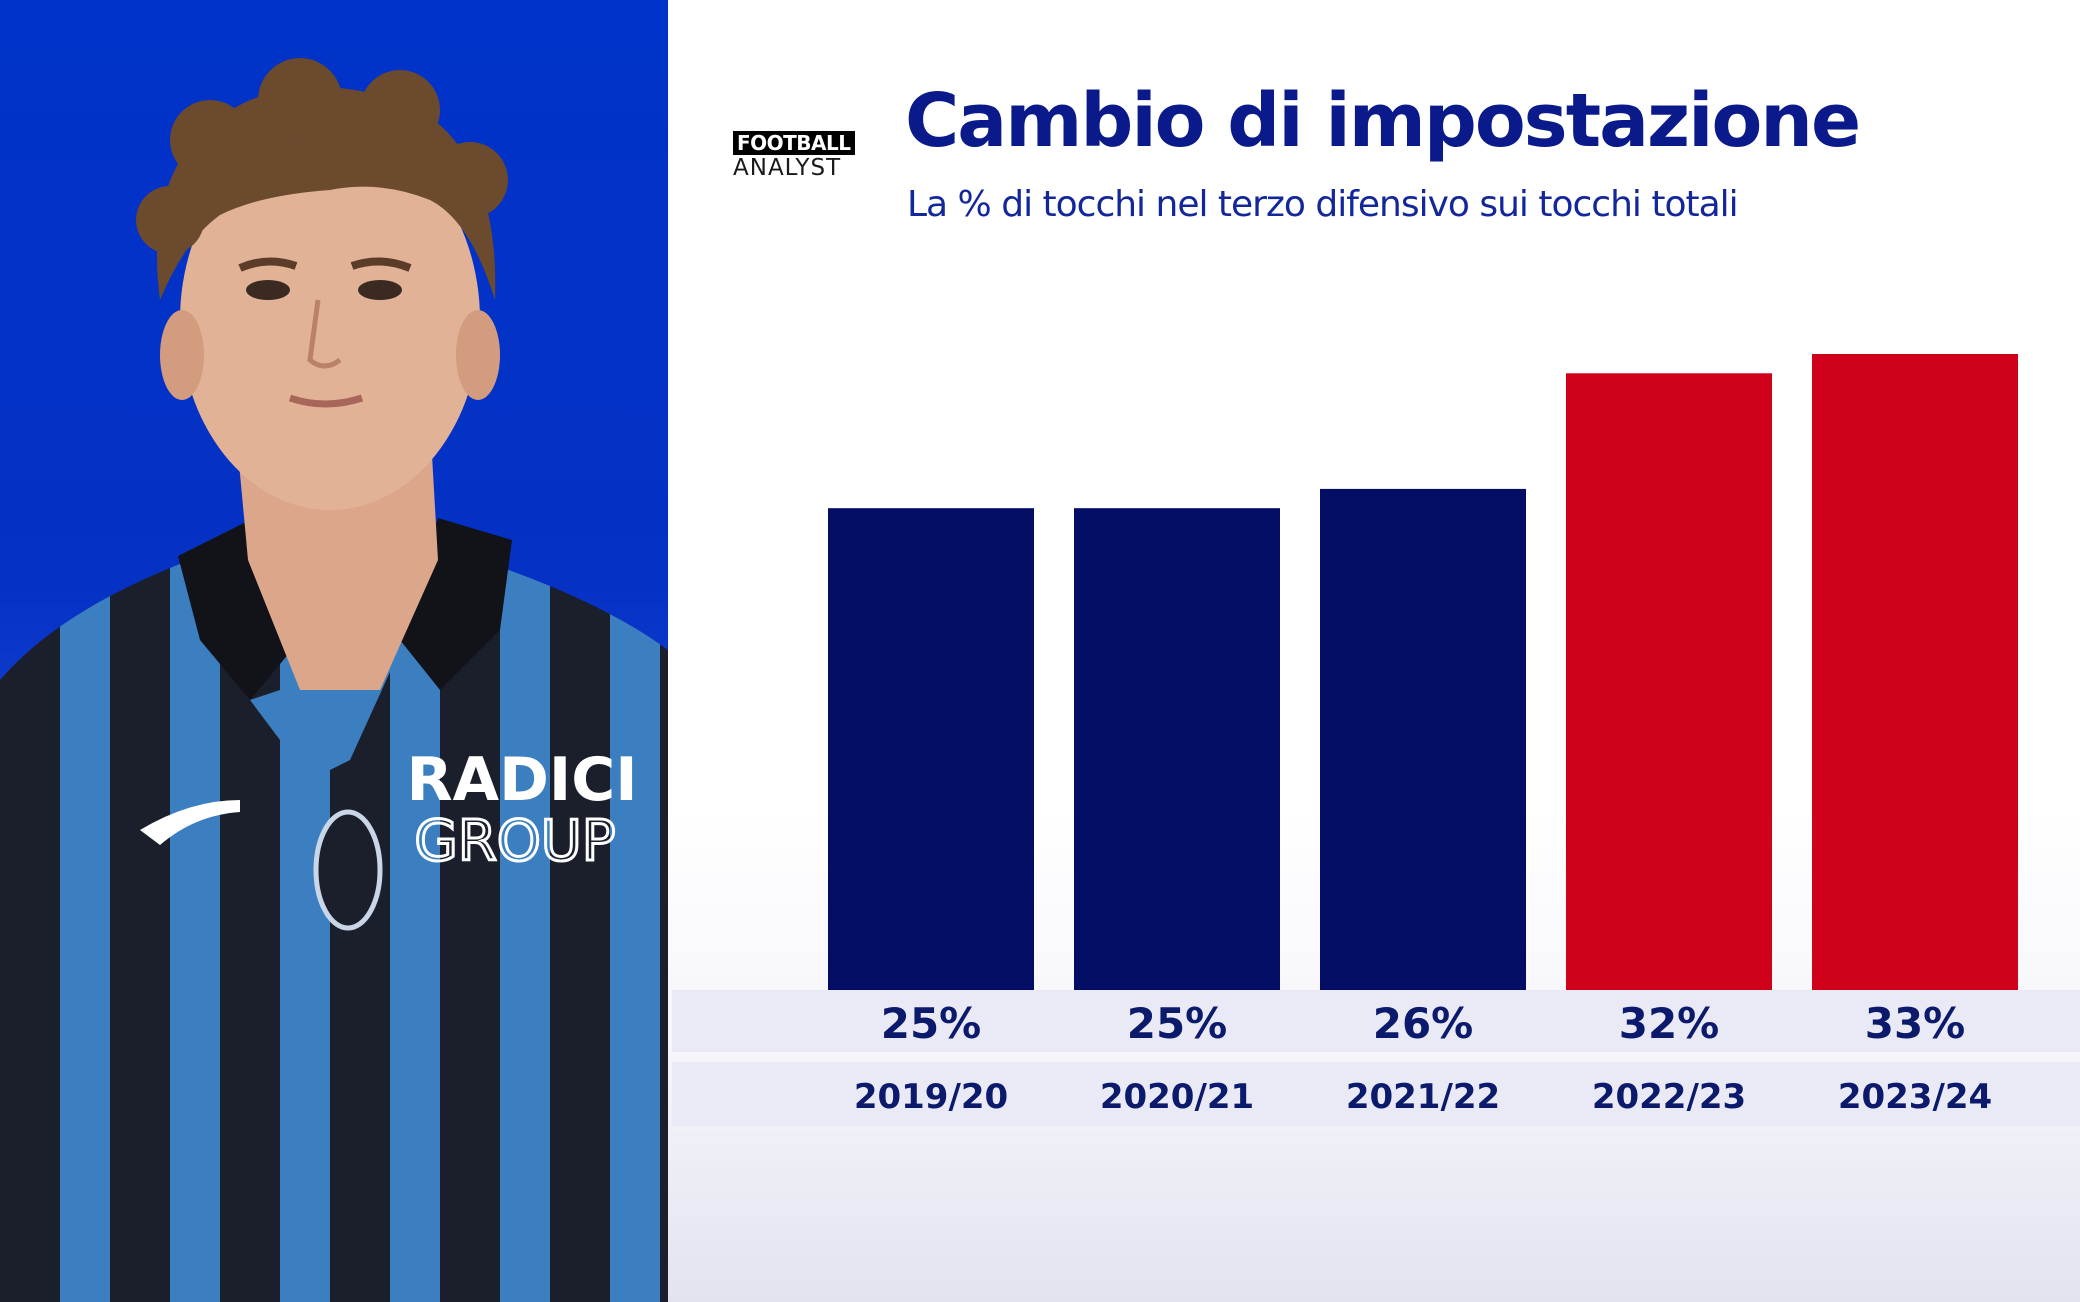 Image resolution: width=2080 pixels, height=1302 pixels. I want to click on category-label-band, so click(1376, 1094).